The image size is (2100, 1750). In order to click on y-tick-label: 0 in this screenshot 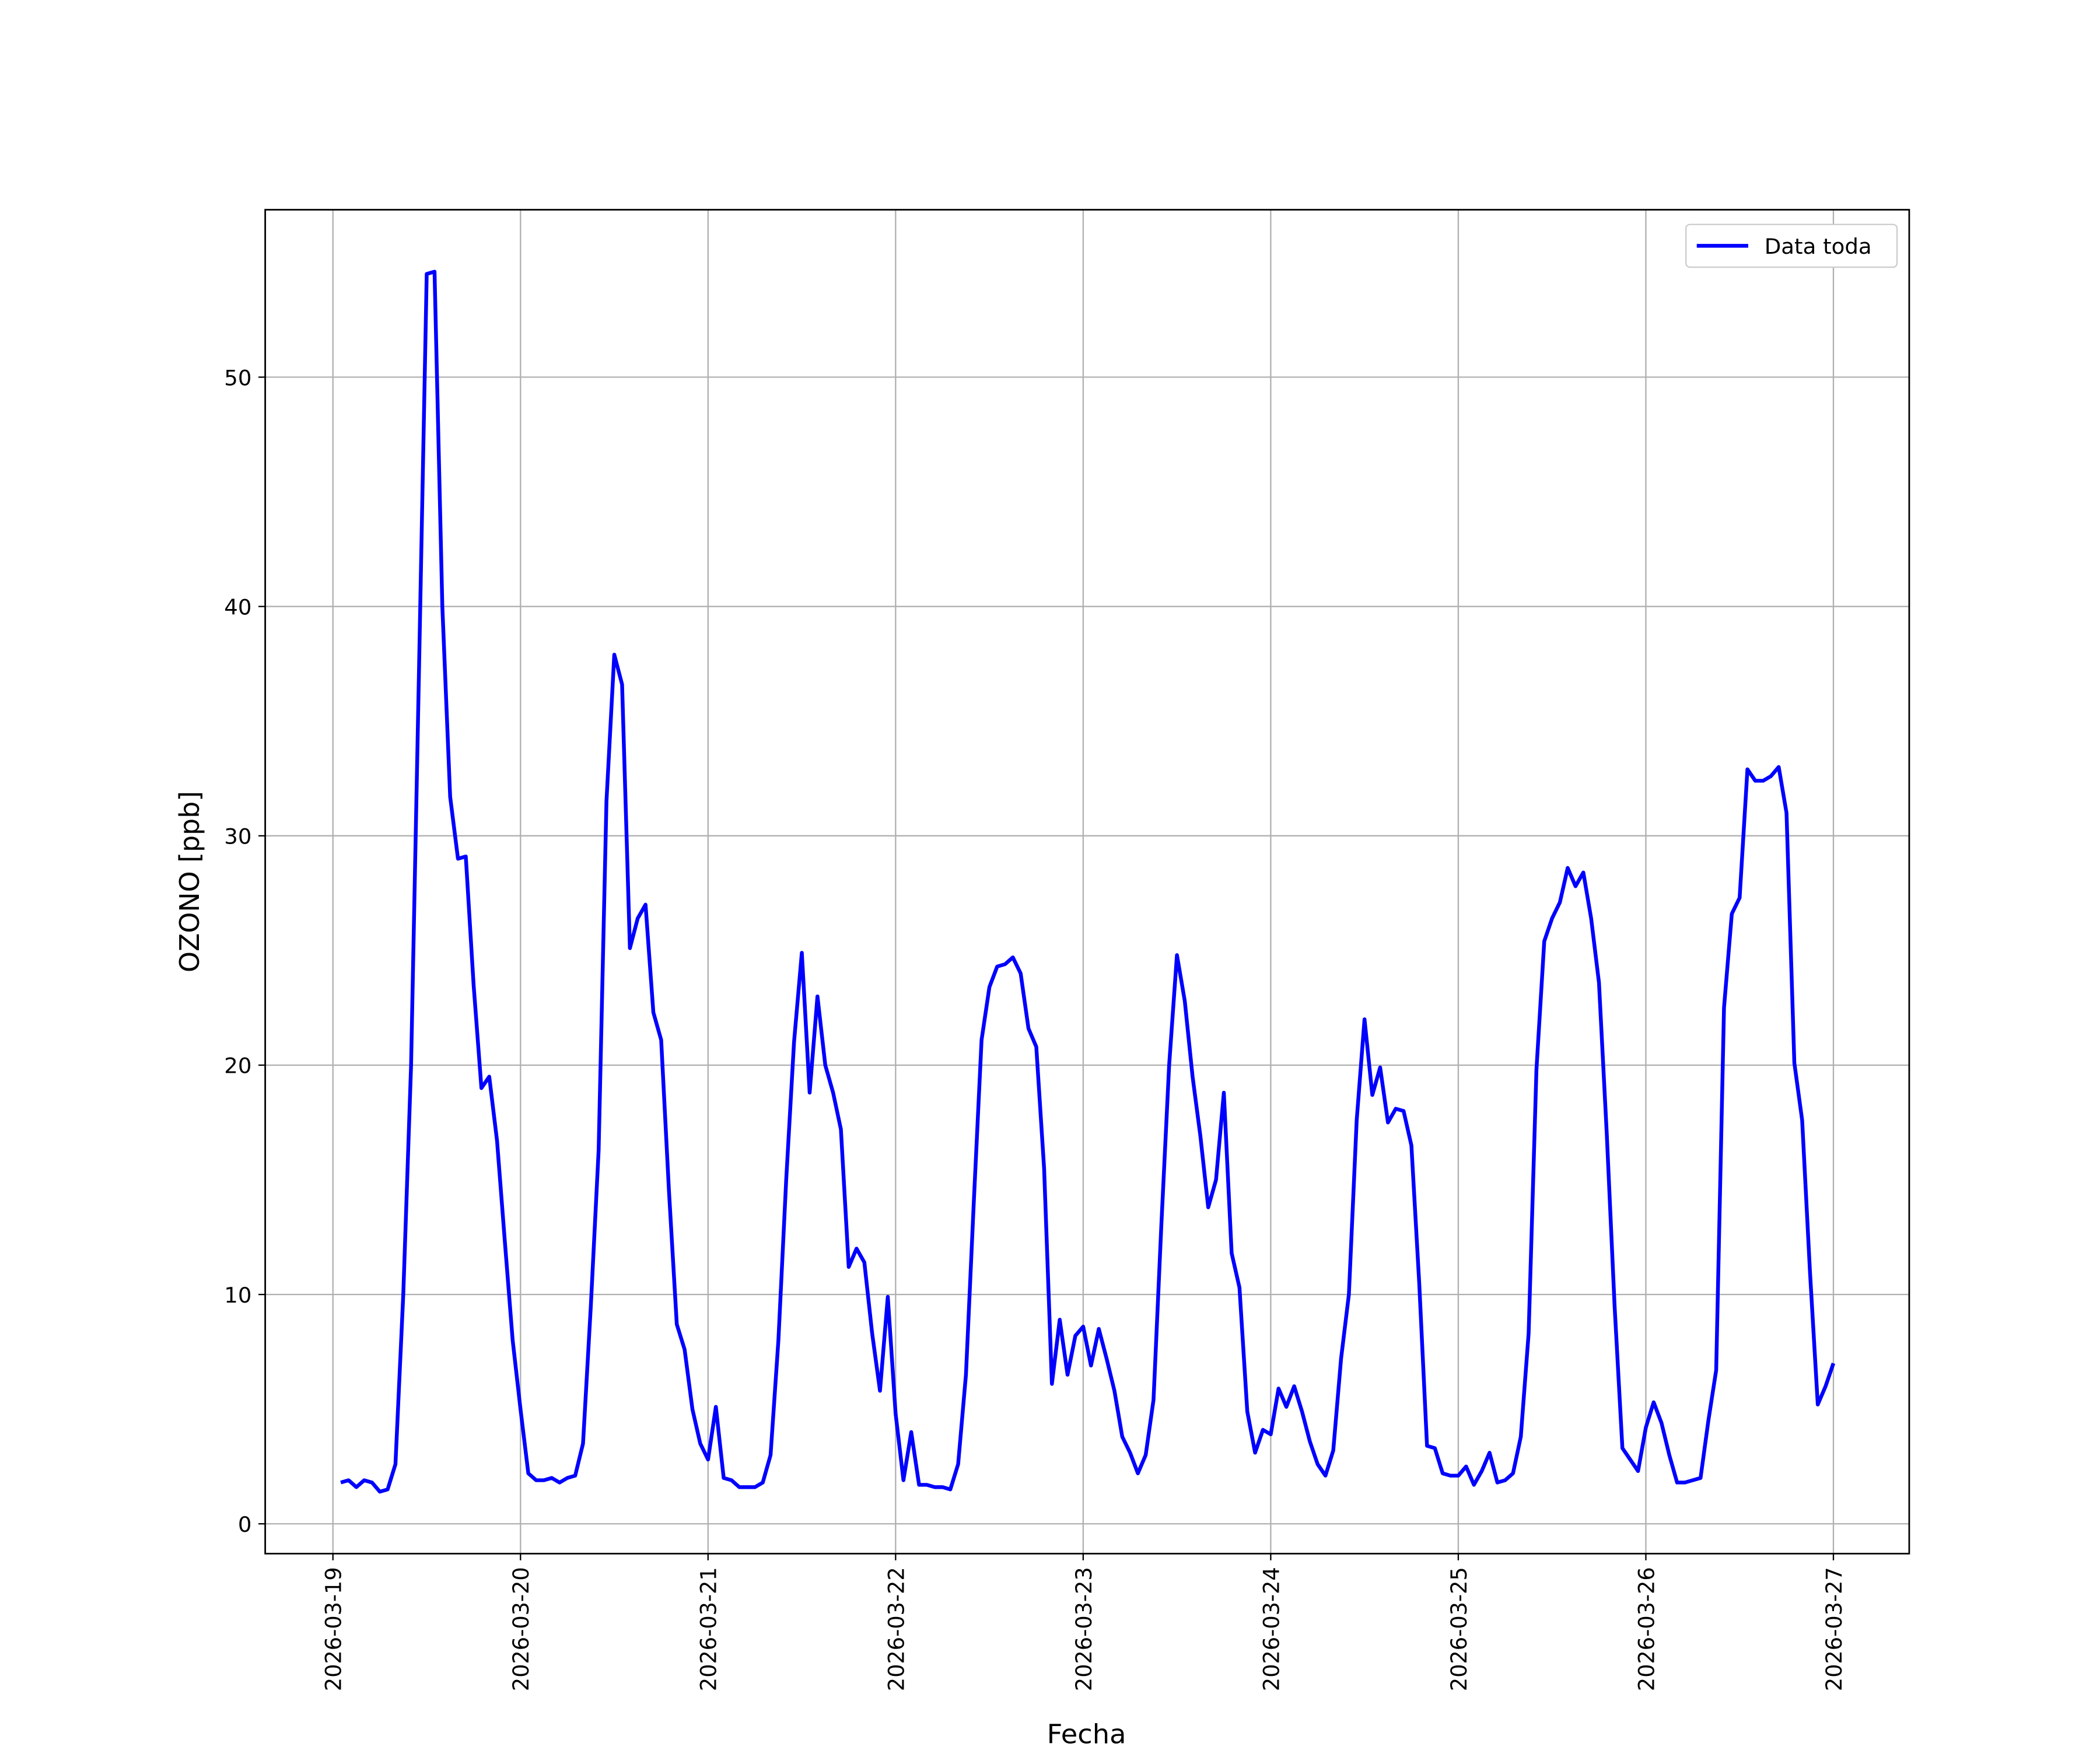, I will do `click(245, 1524)`.